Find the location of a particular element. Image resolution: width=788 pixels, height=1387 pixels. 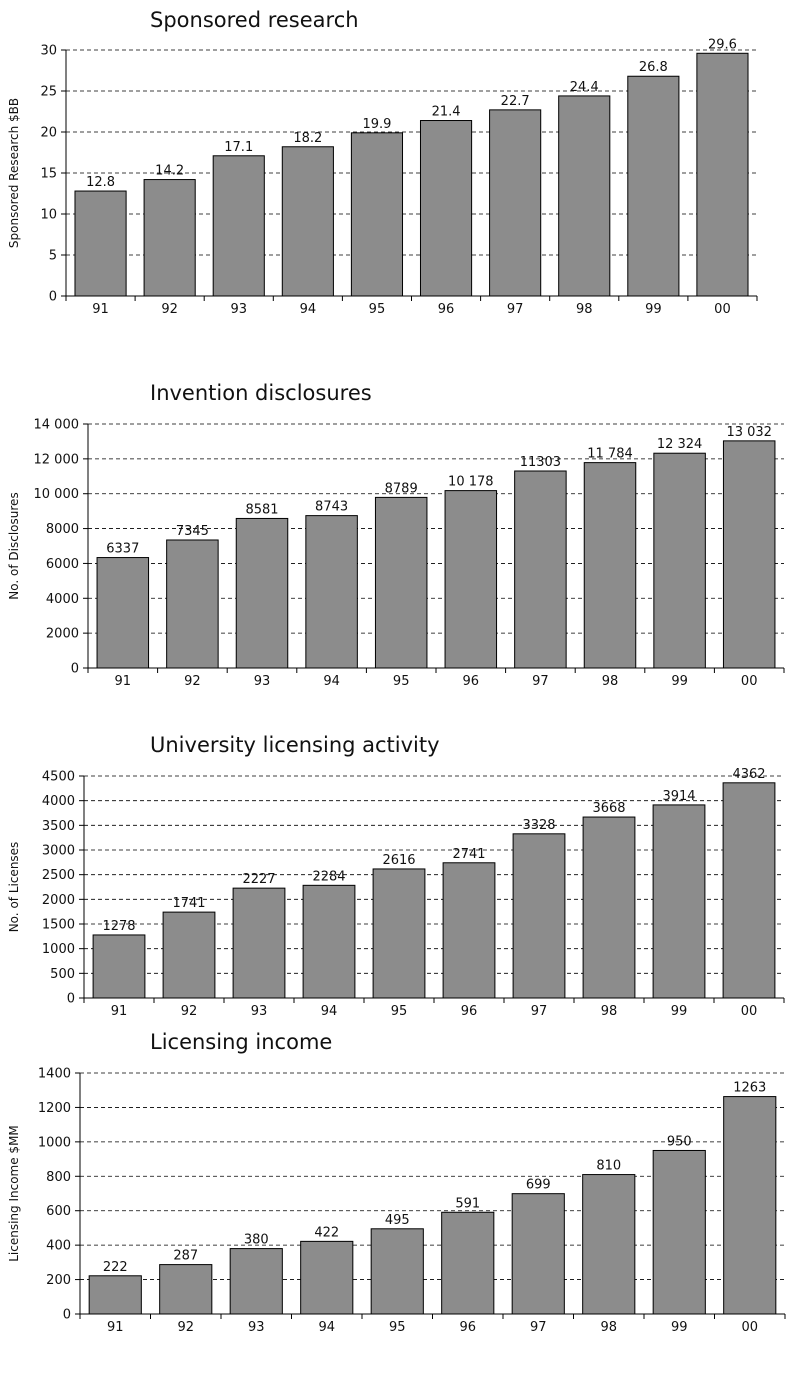

y-tick-label: 20 is located at coordinates (48, 133).